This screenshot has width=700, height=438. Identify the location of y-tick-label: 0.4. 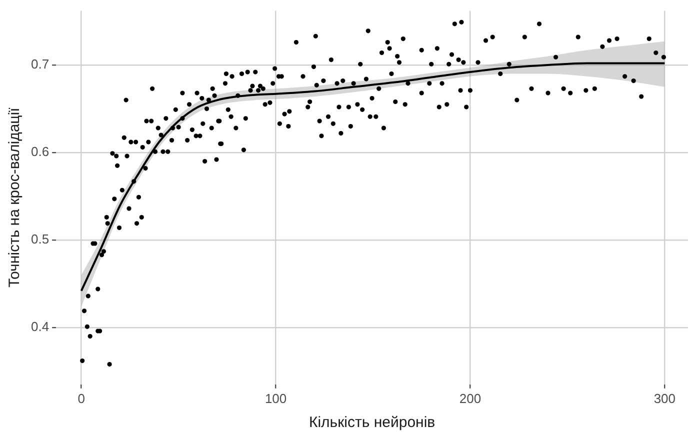
(40, 326).